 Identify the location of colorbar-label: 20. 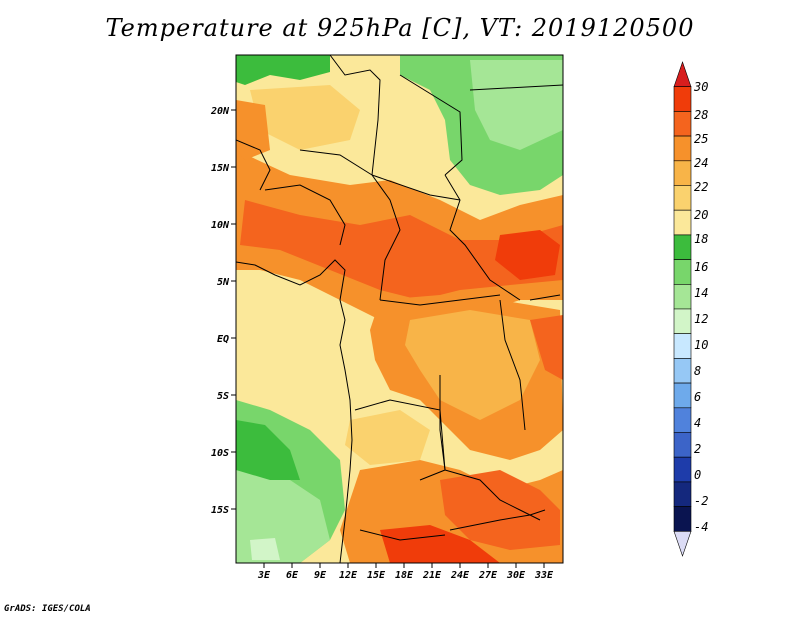
(701, 215).